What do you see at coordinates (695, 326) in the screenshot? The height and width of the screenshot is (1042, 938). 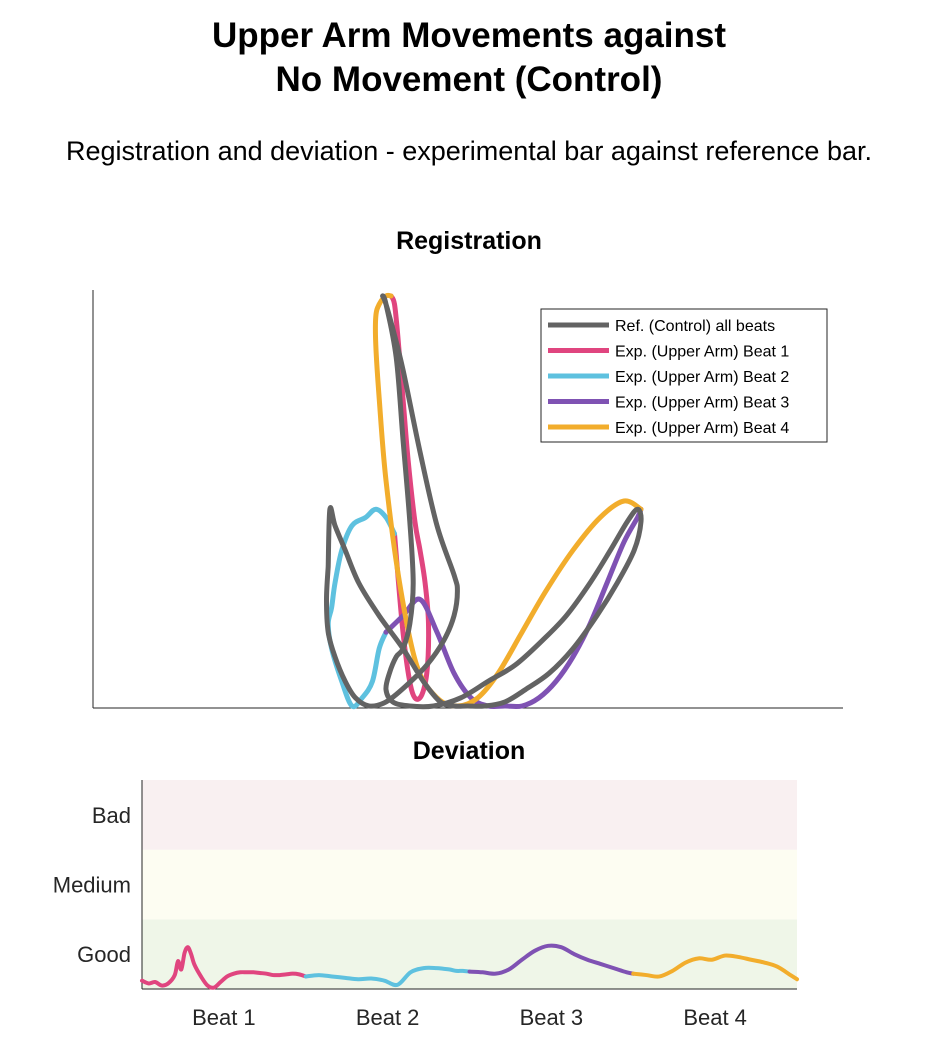 I see `legend-label-1: Ref. (Control) all beats` at bounding box center [695, 326].